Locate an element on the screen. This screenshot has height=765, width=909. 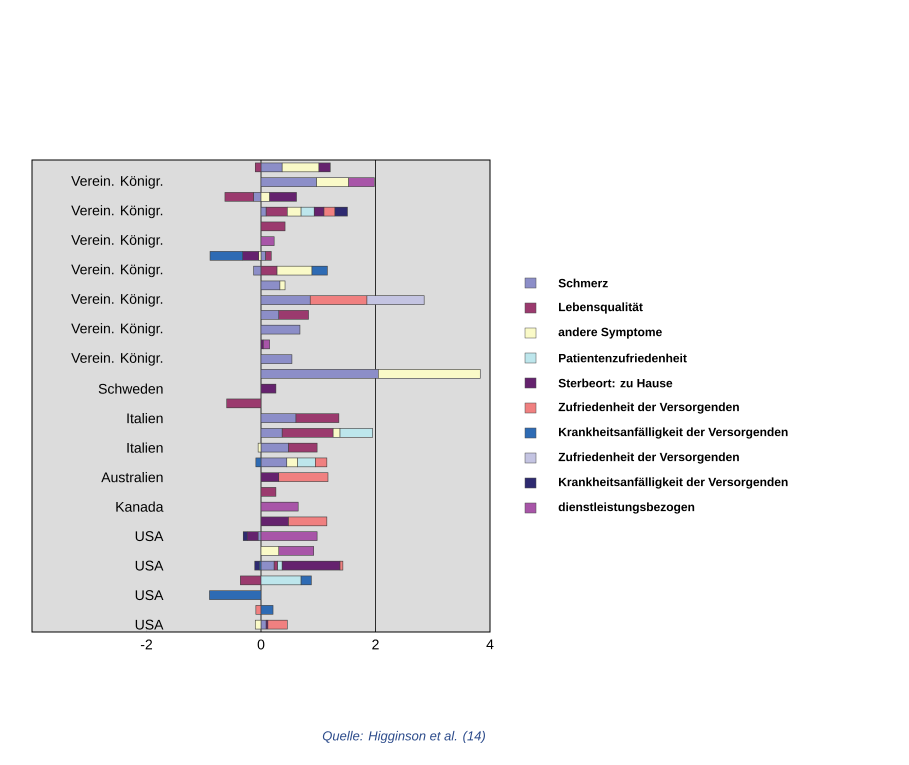
legend-label: Lebensqualität is located at coordinates (601, 308).